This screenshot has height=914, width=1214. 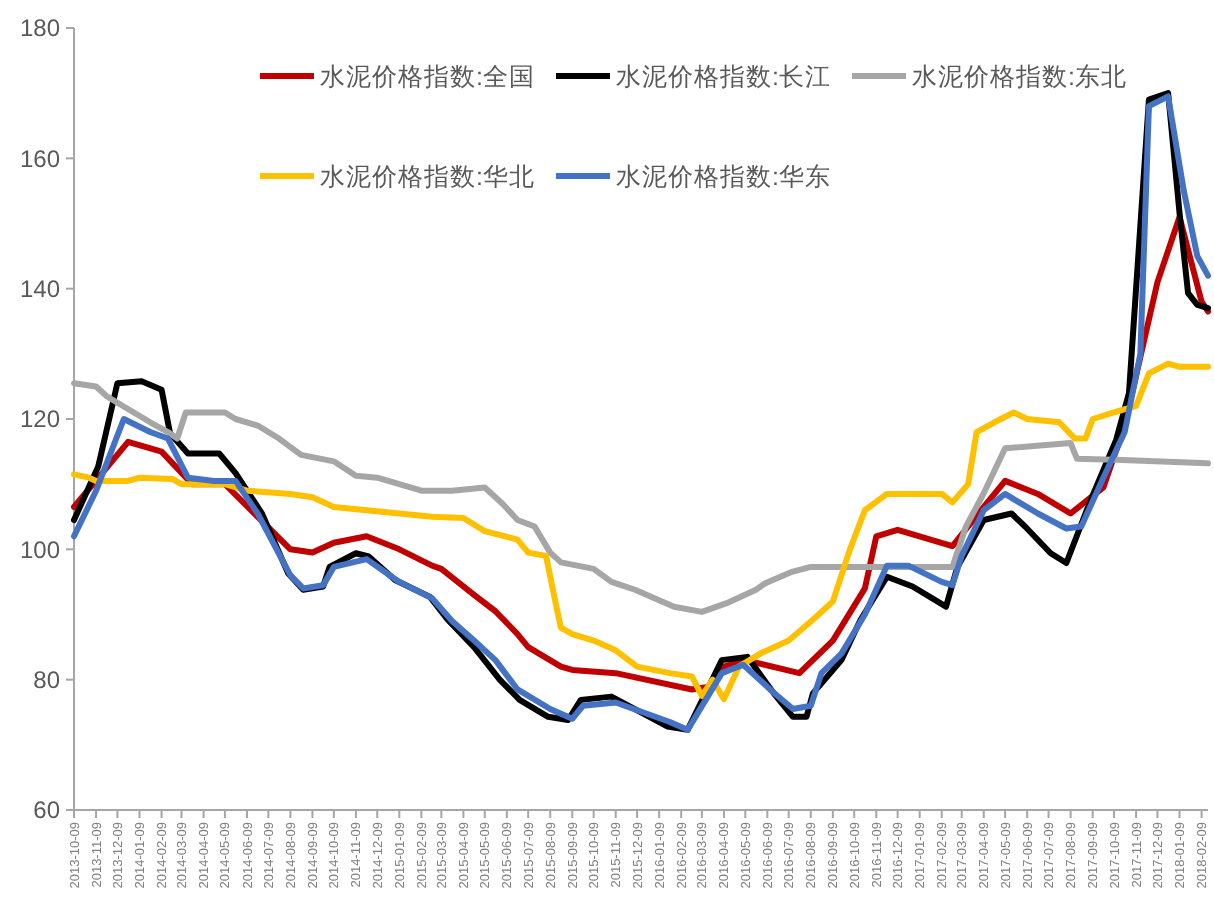 I want to click on y-tick-label: 60, so click(x=47, y=810).